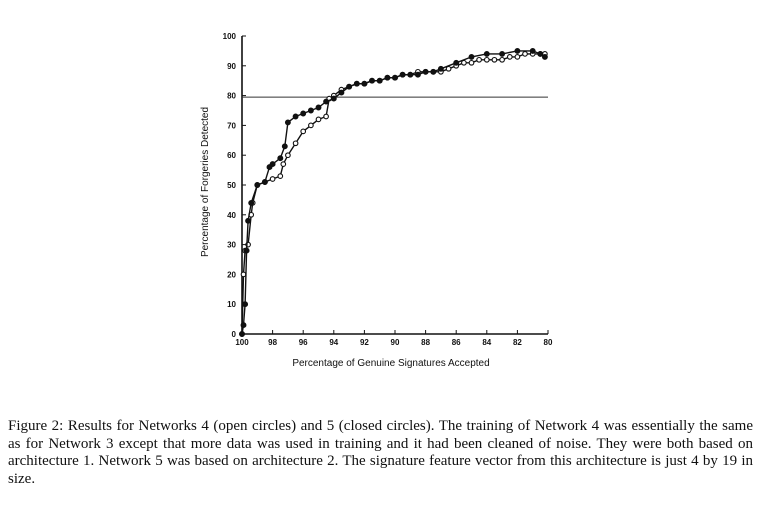  What do you see at coordinates (272, 342) in the screenshot?
I see `x-tick-label: 98` at bounding box center [272, 342].